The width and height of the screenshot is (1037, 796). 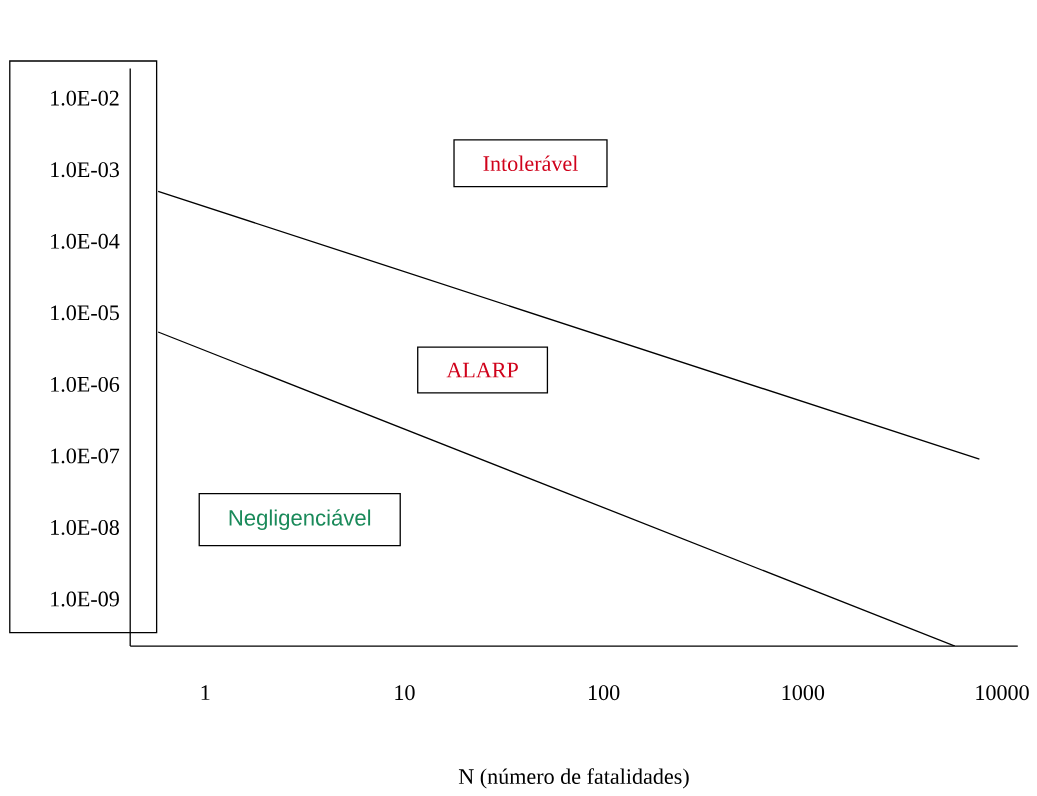 What do you see at coordinates (205, 692) in the screenshot?
I see `x-tick-label: 1` at bounding box center [205, 692].